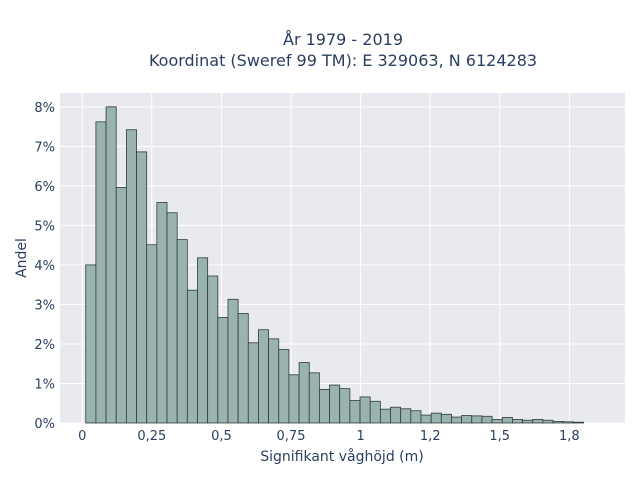  I want to click on y-tick-labels: 0% 1% 2% 3% 4% 5% 6% 7% 8%, so click(44, 266).